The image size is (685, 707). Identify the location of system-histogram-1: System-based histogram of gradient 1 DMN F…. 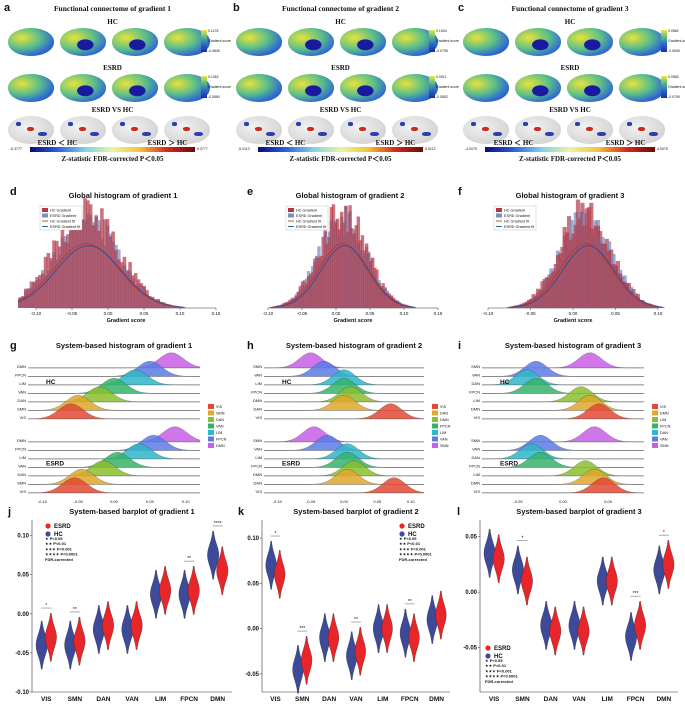
(120, 422).